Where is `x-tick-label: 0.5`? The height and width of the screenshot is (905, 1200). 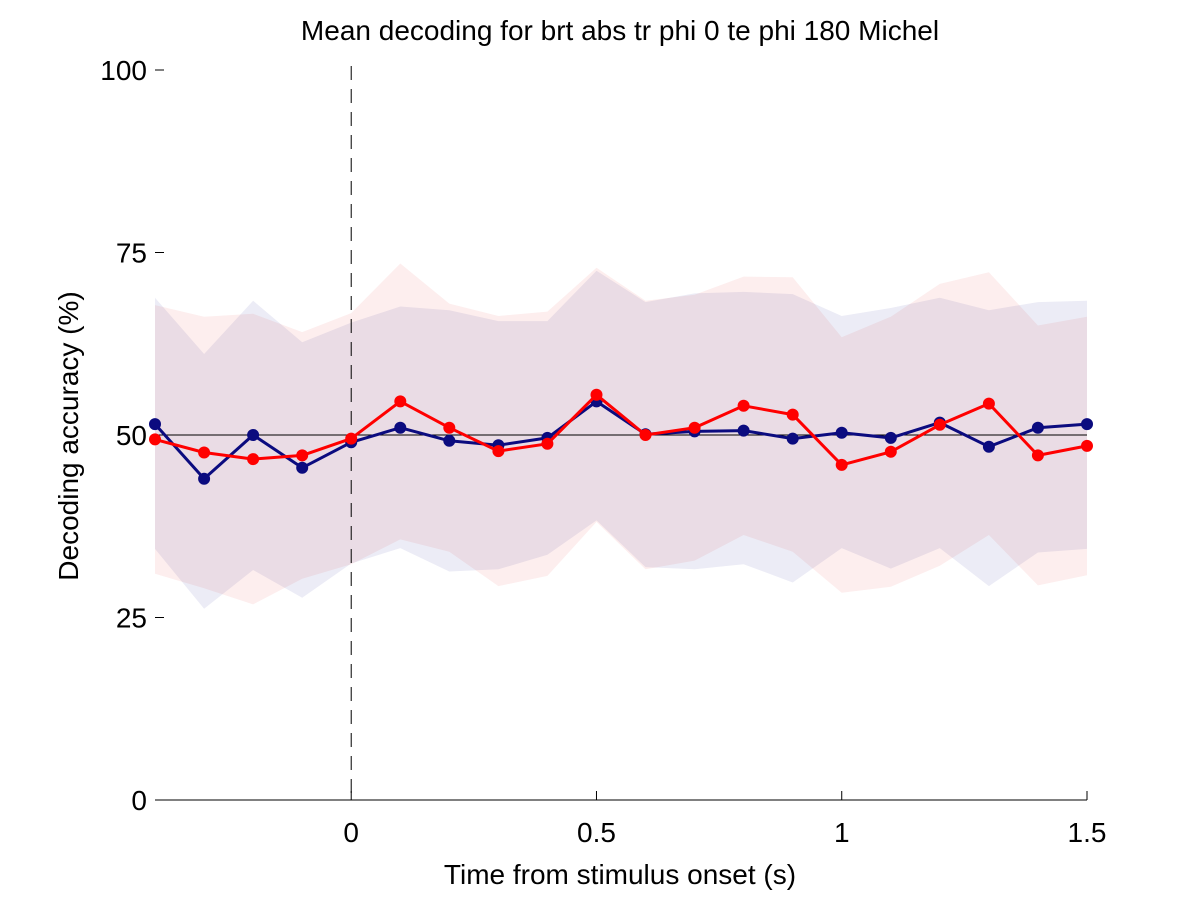 x-tick-label: 0.5 is located at coordinates (596, 832).